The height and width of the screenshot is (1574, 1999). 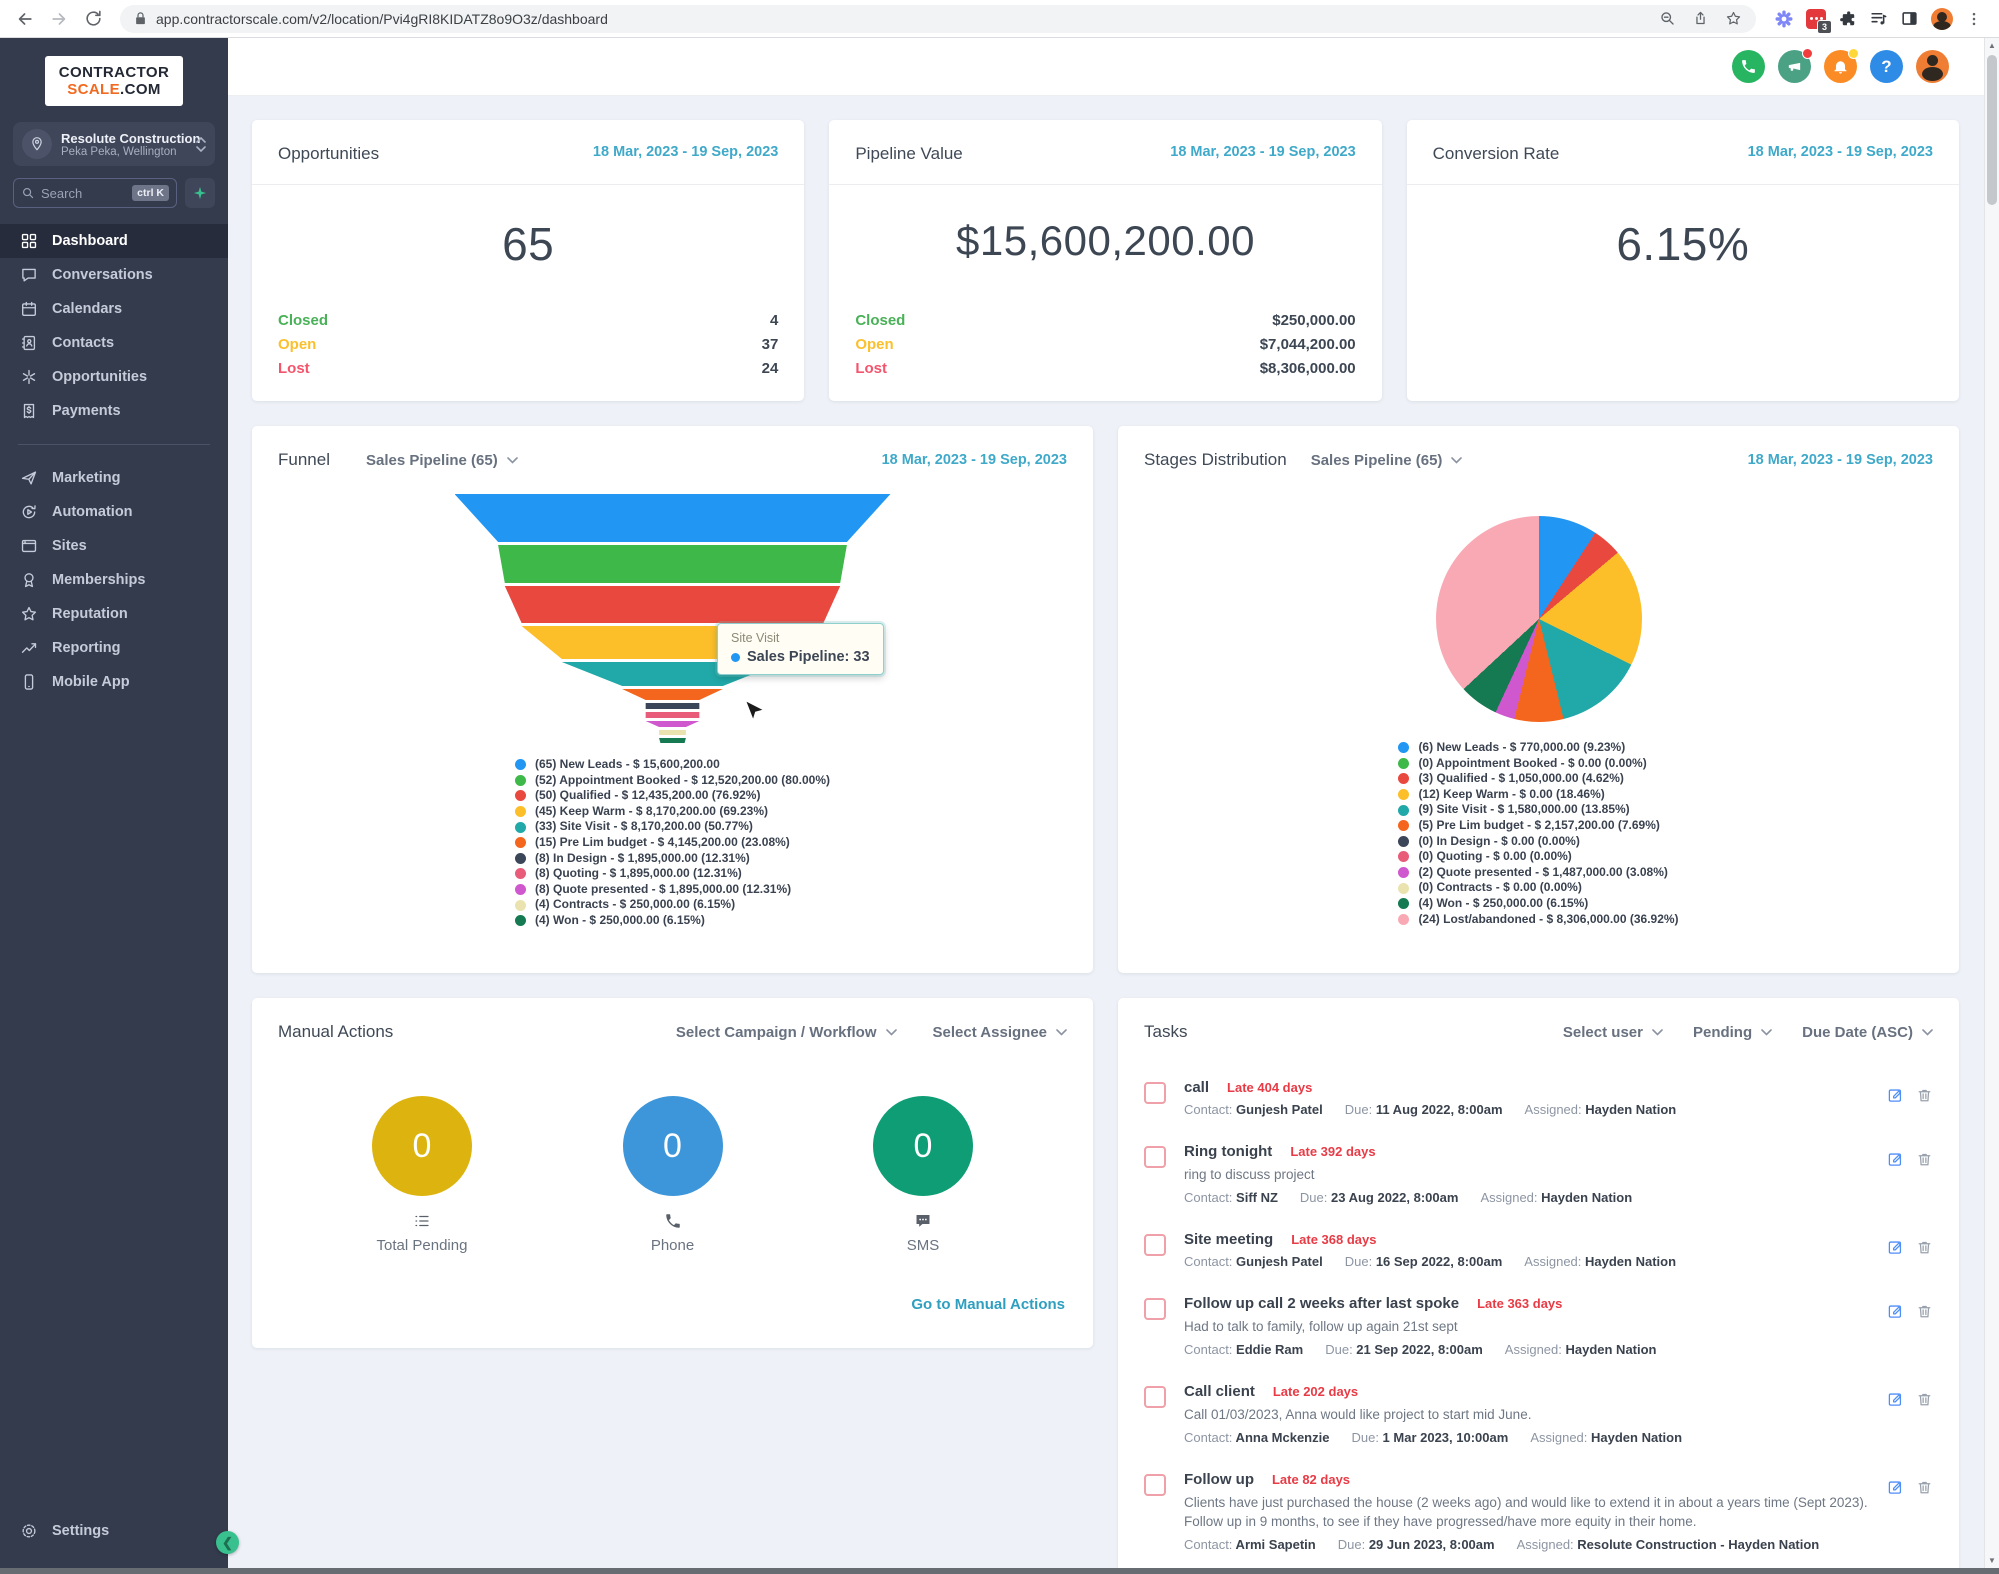 What do you see at coordinates (1819, 21) in the screenshot?
I see `extension-red-icon: 3` at bounding box center [1819, 21].